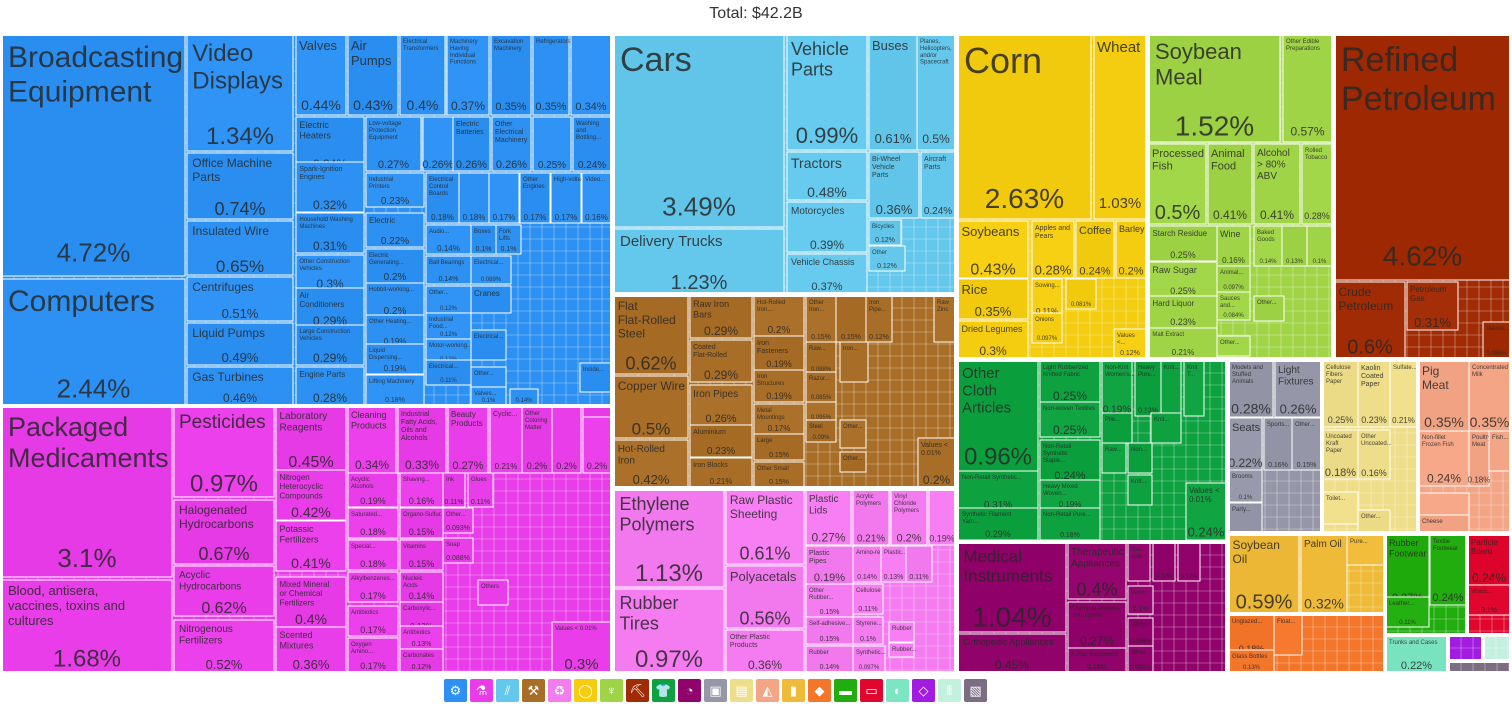 The width and height of the screenshot is (1512, 709). I want to click on treemap-tile: Office Machine Parts 0.74%, so click(240, 186).